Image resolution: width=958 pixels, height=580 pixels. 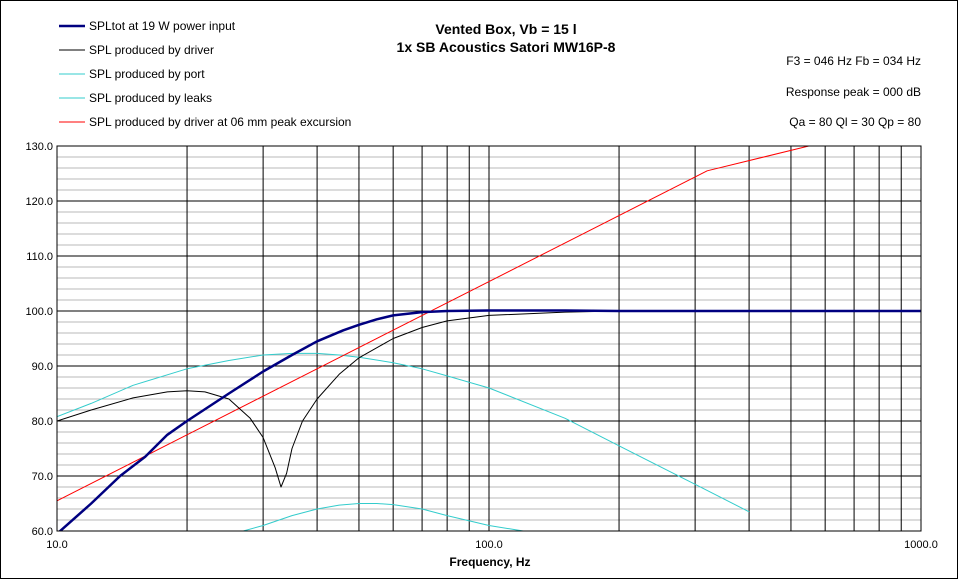 I want to click on y-tick-label: 120.0, so click(x=39, y=202).